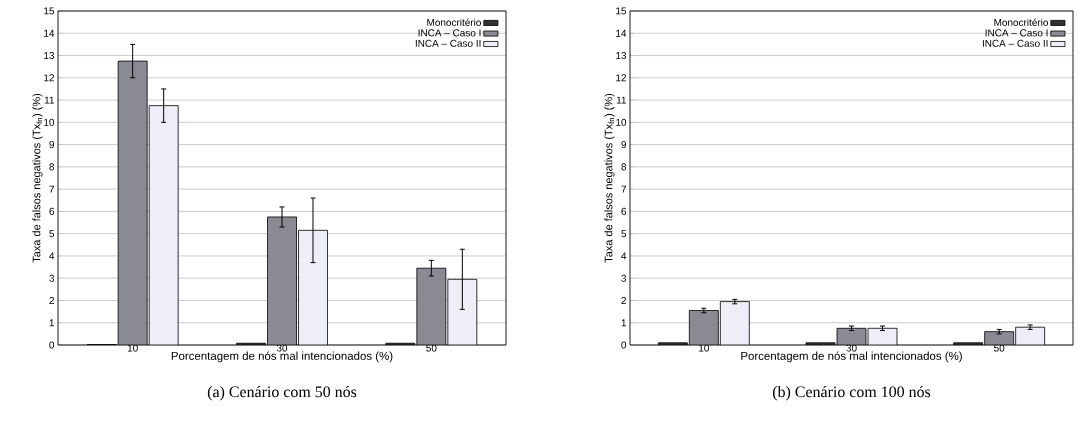 The width and height of the screenshot is (1080, 425). What do you see at coordinates (851, 393) in the screenshot?
I see `text: (b) Cenário com 100 nós` at bounding box center [851, 393].